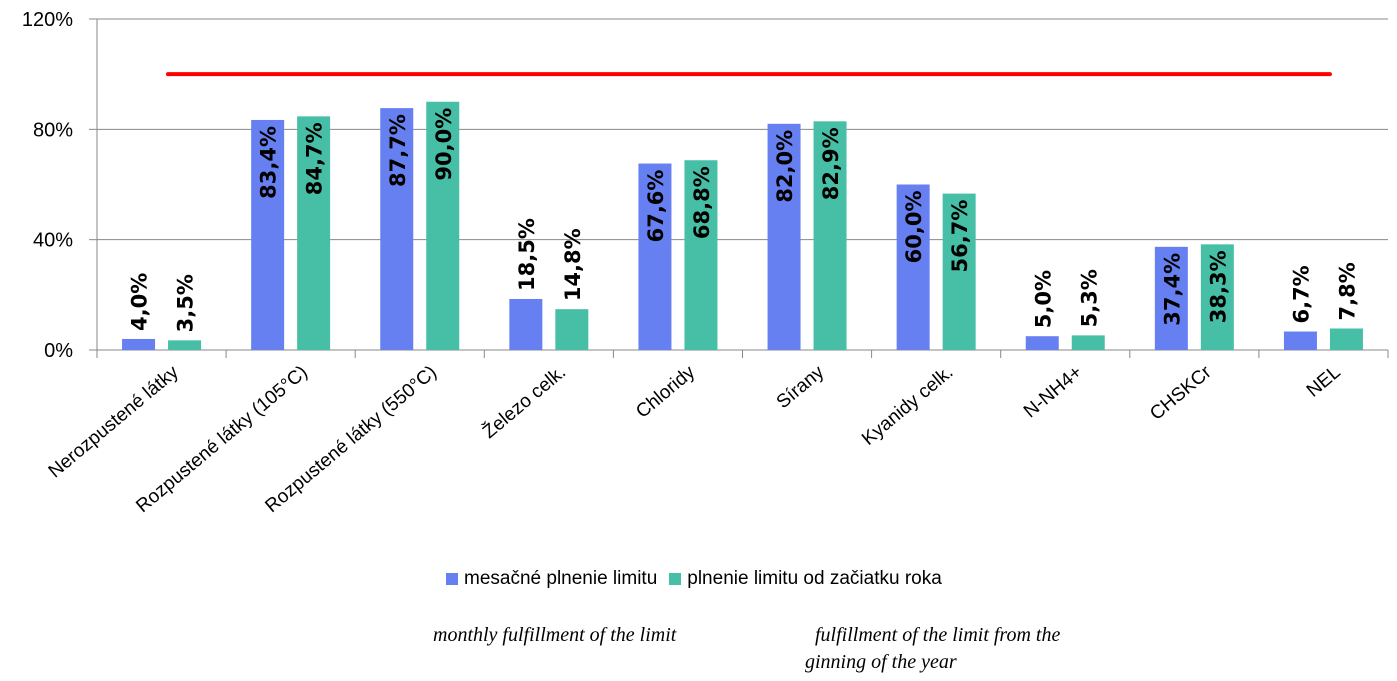 Image resolution: width=1397 pixels, height=681 pixels. What do you see at coordinates (269, 162) in the screenshot?
I see `data-label: 83,4%` at bounding box center [269, 162].